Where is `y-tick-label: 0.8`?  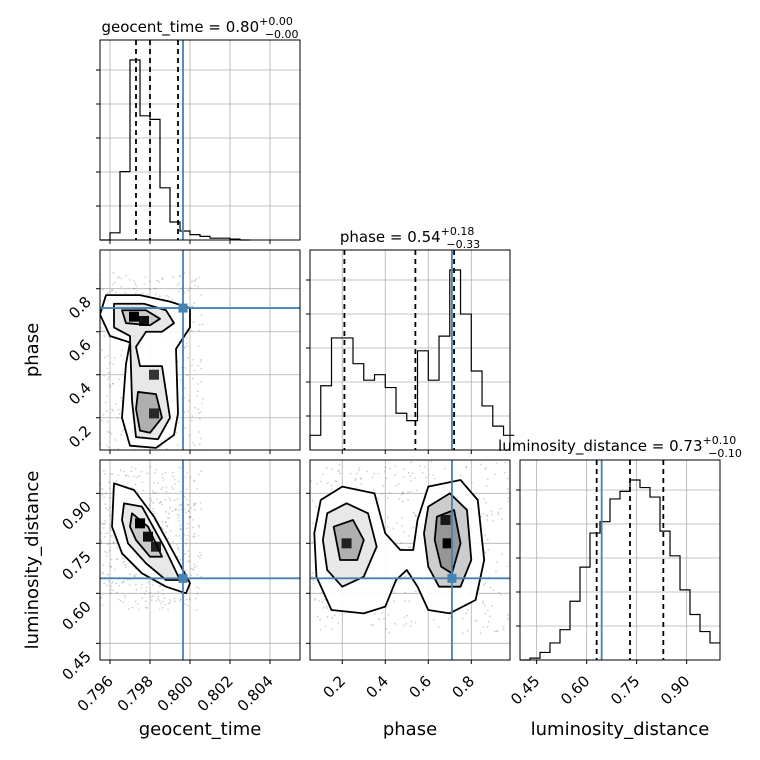 y-tick-label: 0.8 is located at coordinates (80, 308).